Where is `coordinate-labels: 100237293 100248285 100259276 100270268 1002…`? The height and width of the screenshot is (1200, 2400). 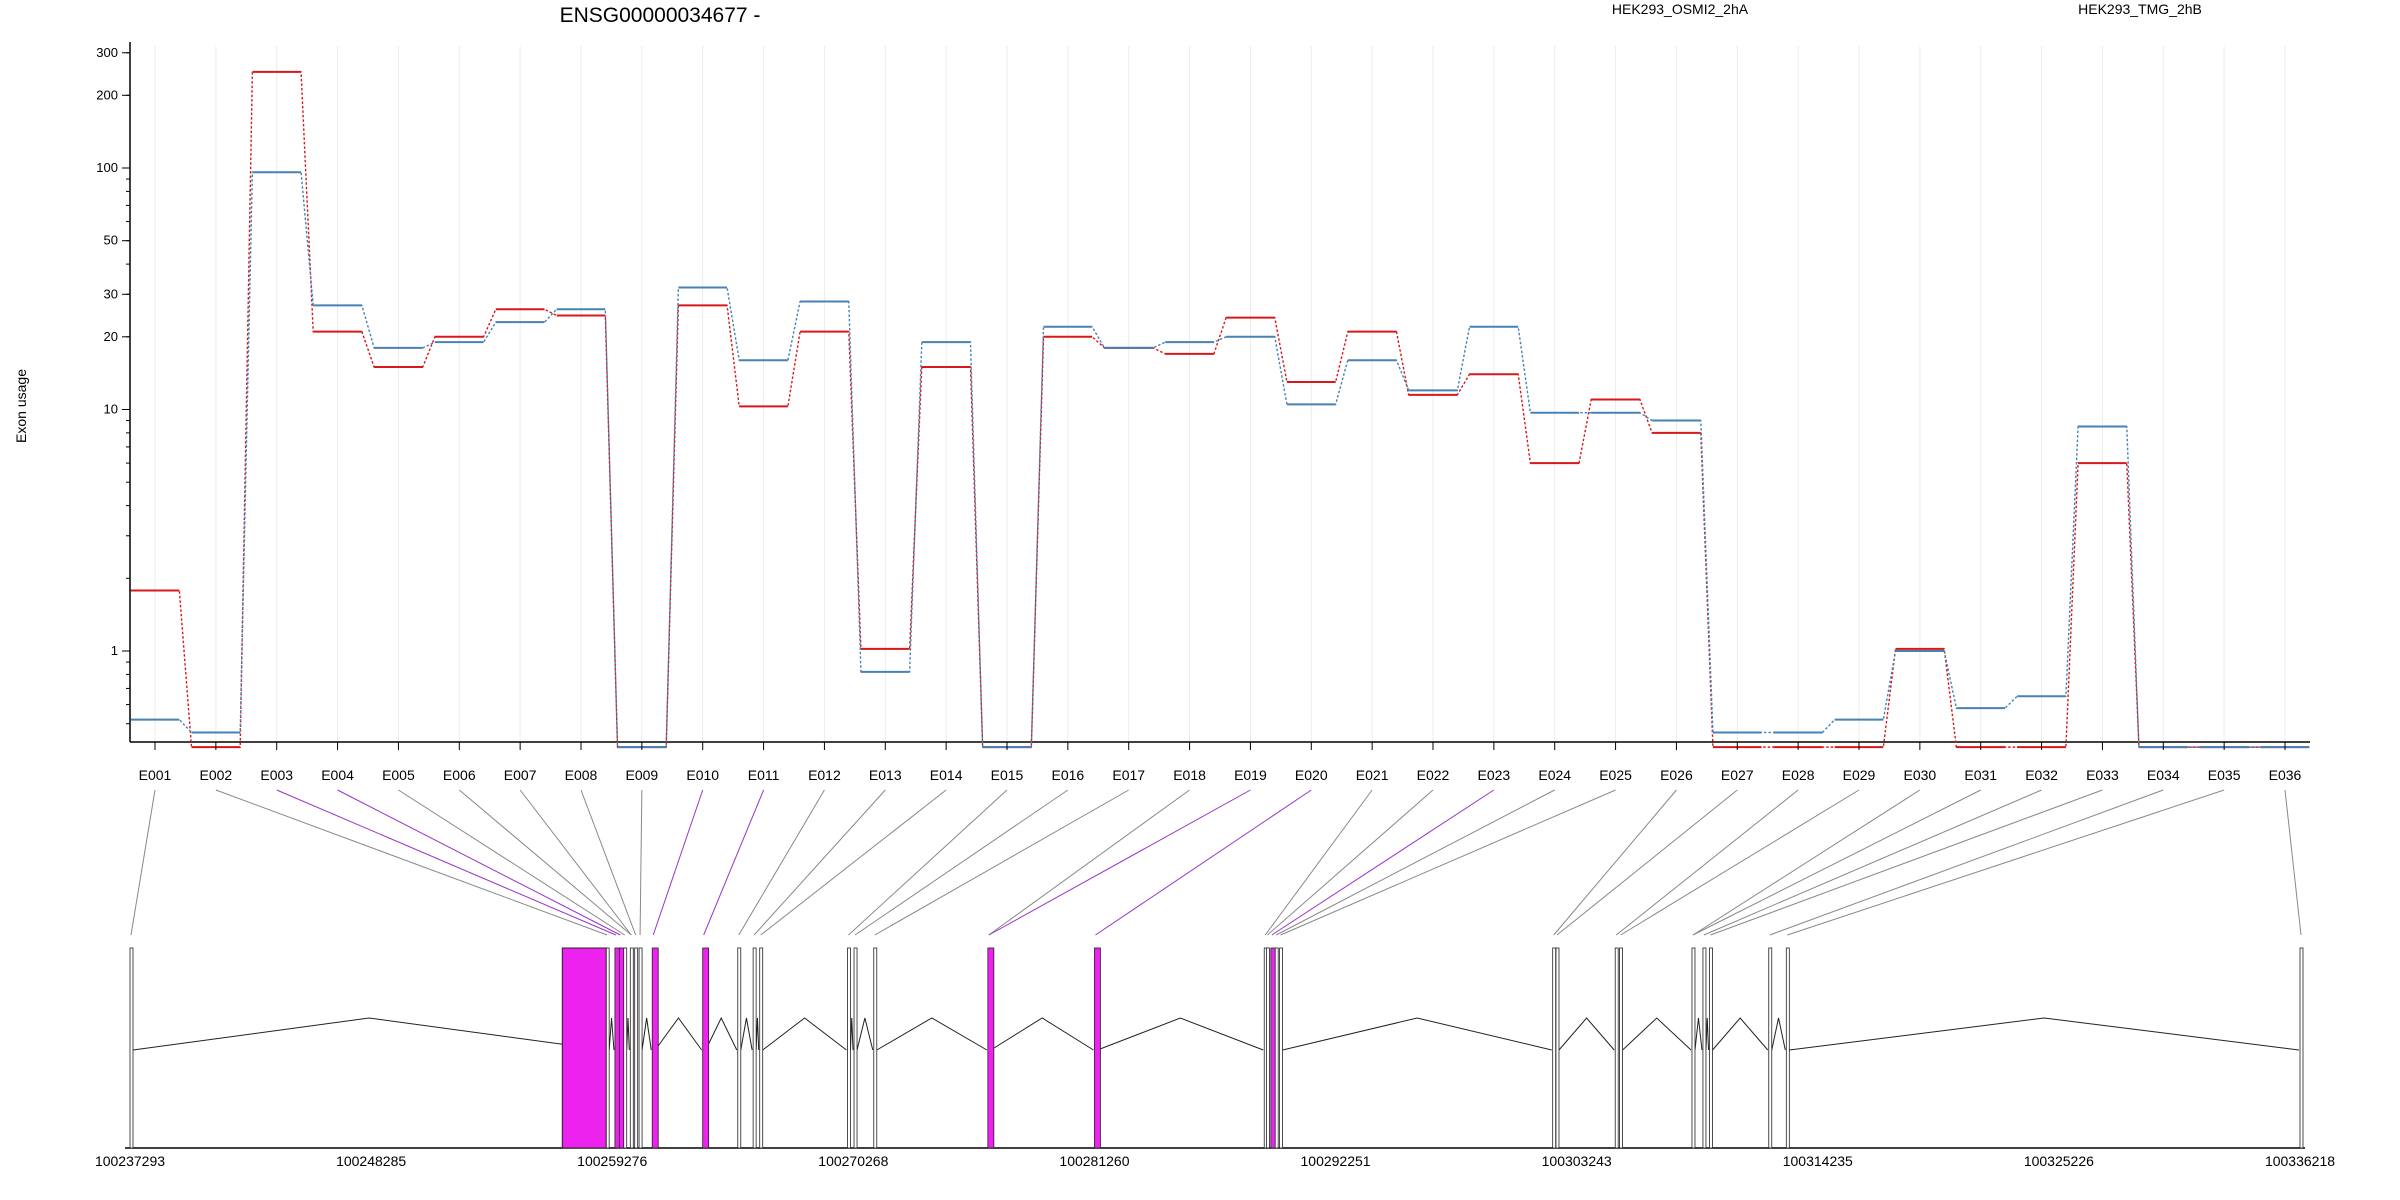 coordinate-labels: 100237293 100248285 100259276 100270268 1002… is located at coordinates (1215, 1161).